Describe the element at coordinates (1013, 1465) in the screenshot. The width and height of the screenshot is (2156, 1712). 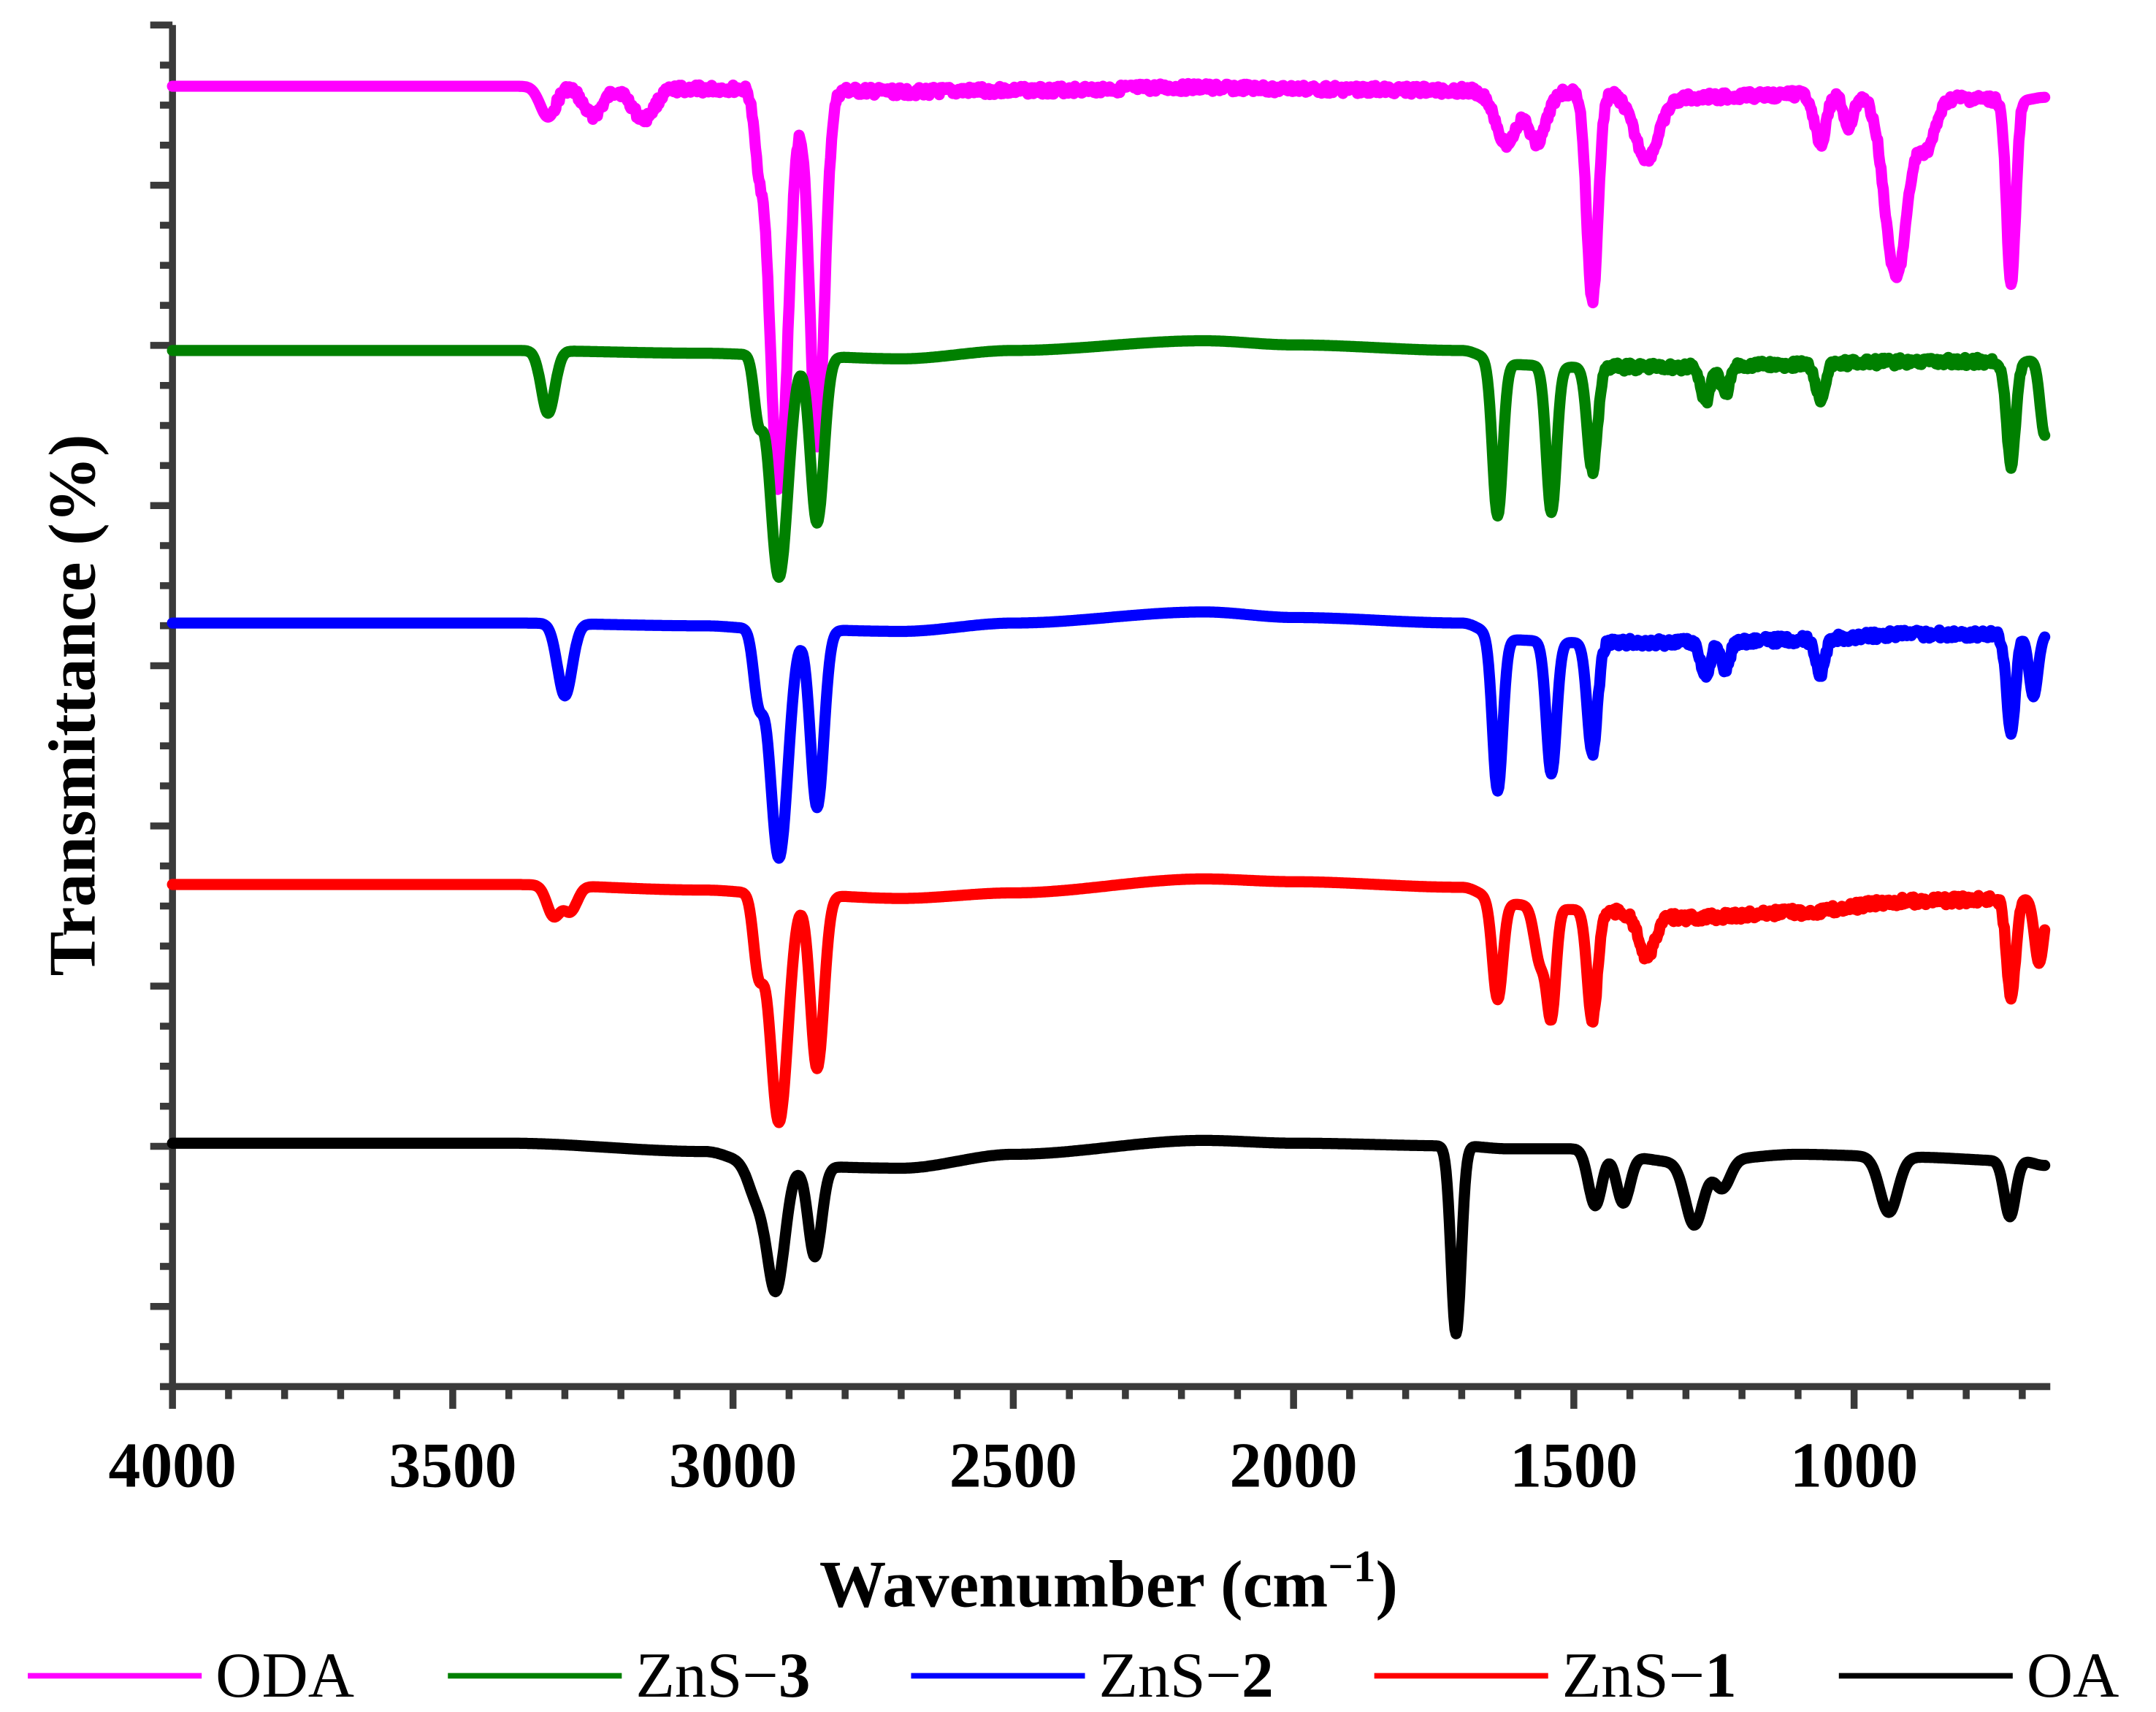
I see `x-tick-label: 2500` at that location.